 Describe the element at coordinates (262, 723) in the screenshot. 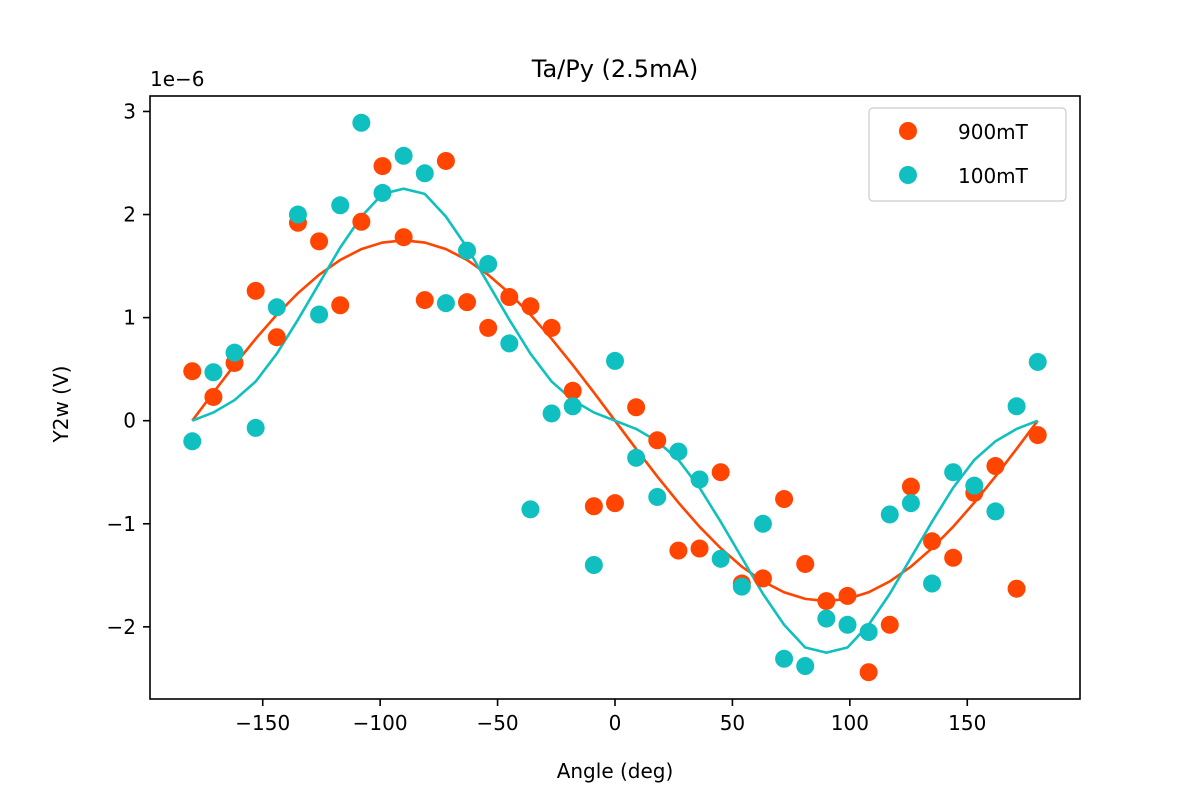

I see `x-tick-label: −150` at that location.